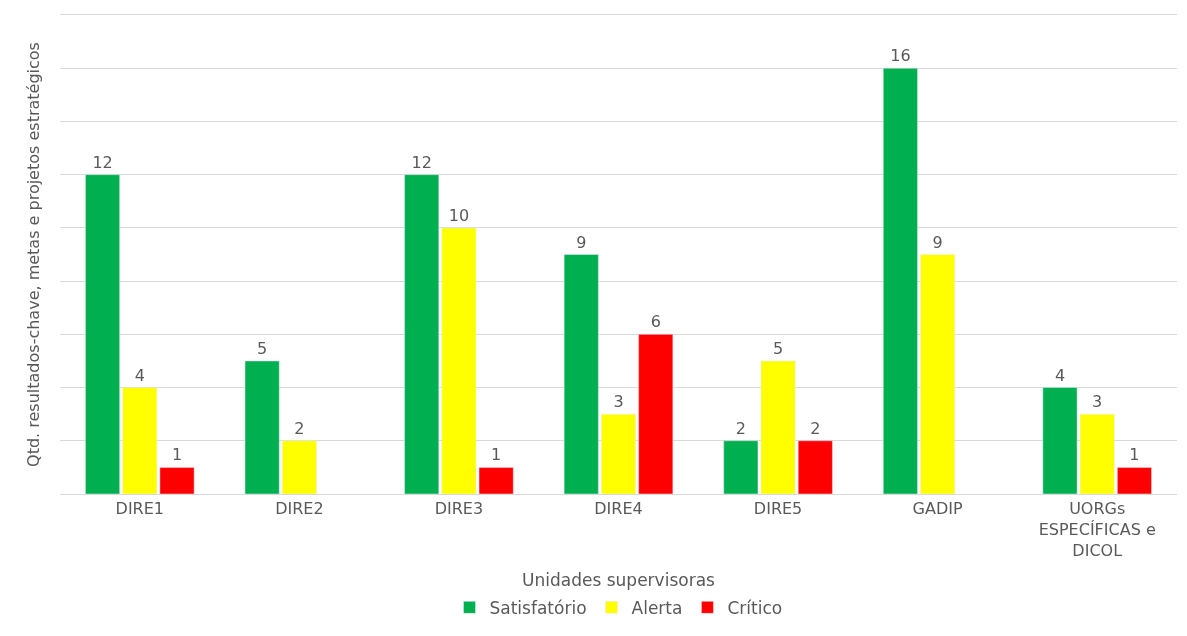 This screenshot has width=1187, height=636. Describe the element at coordinates (778, 509) in the screenshot. I see `x-tick-label: DIRE5` at that location.